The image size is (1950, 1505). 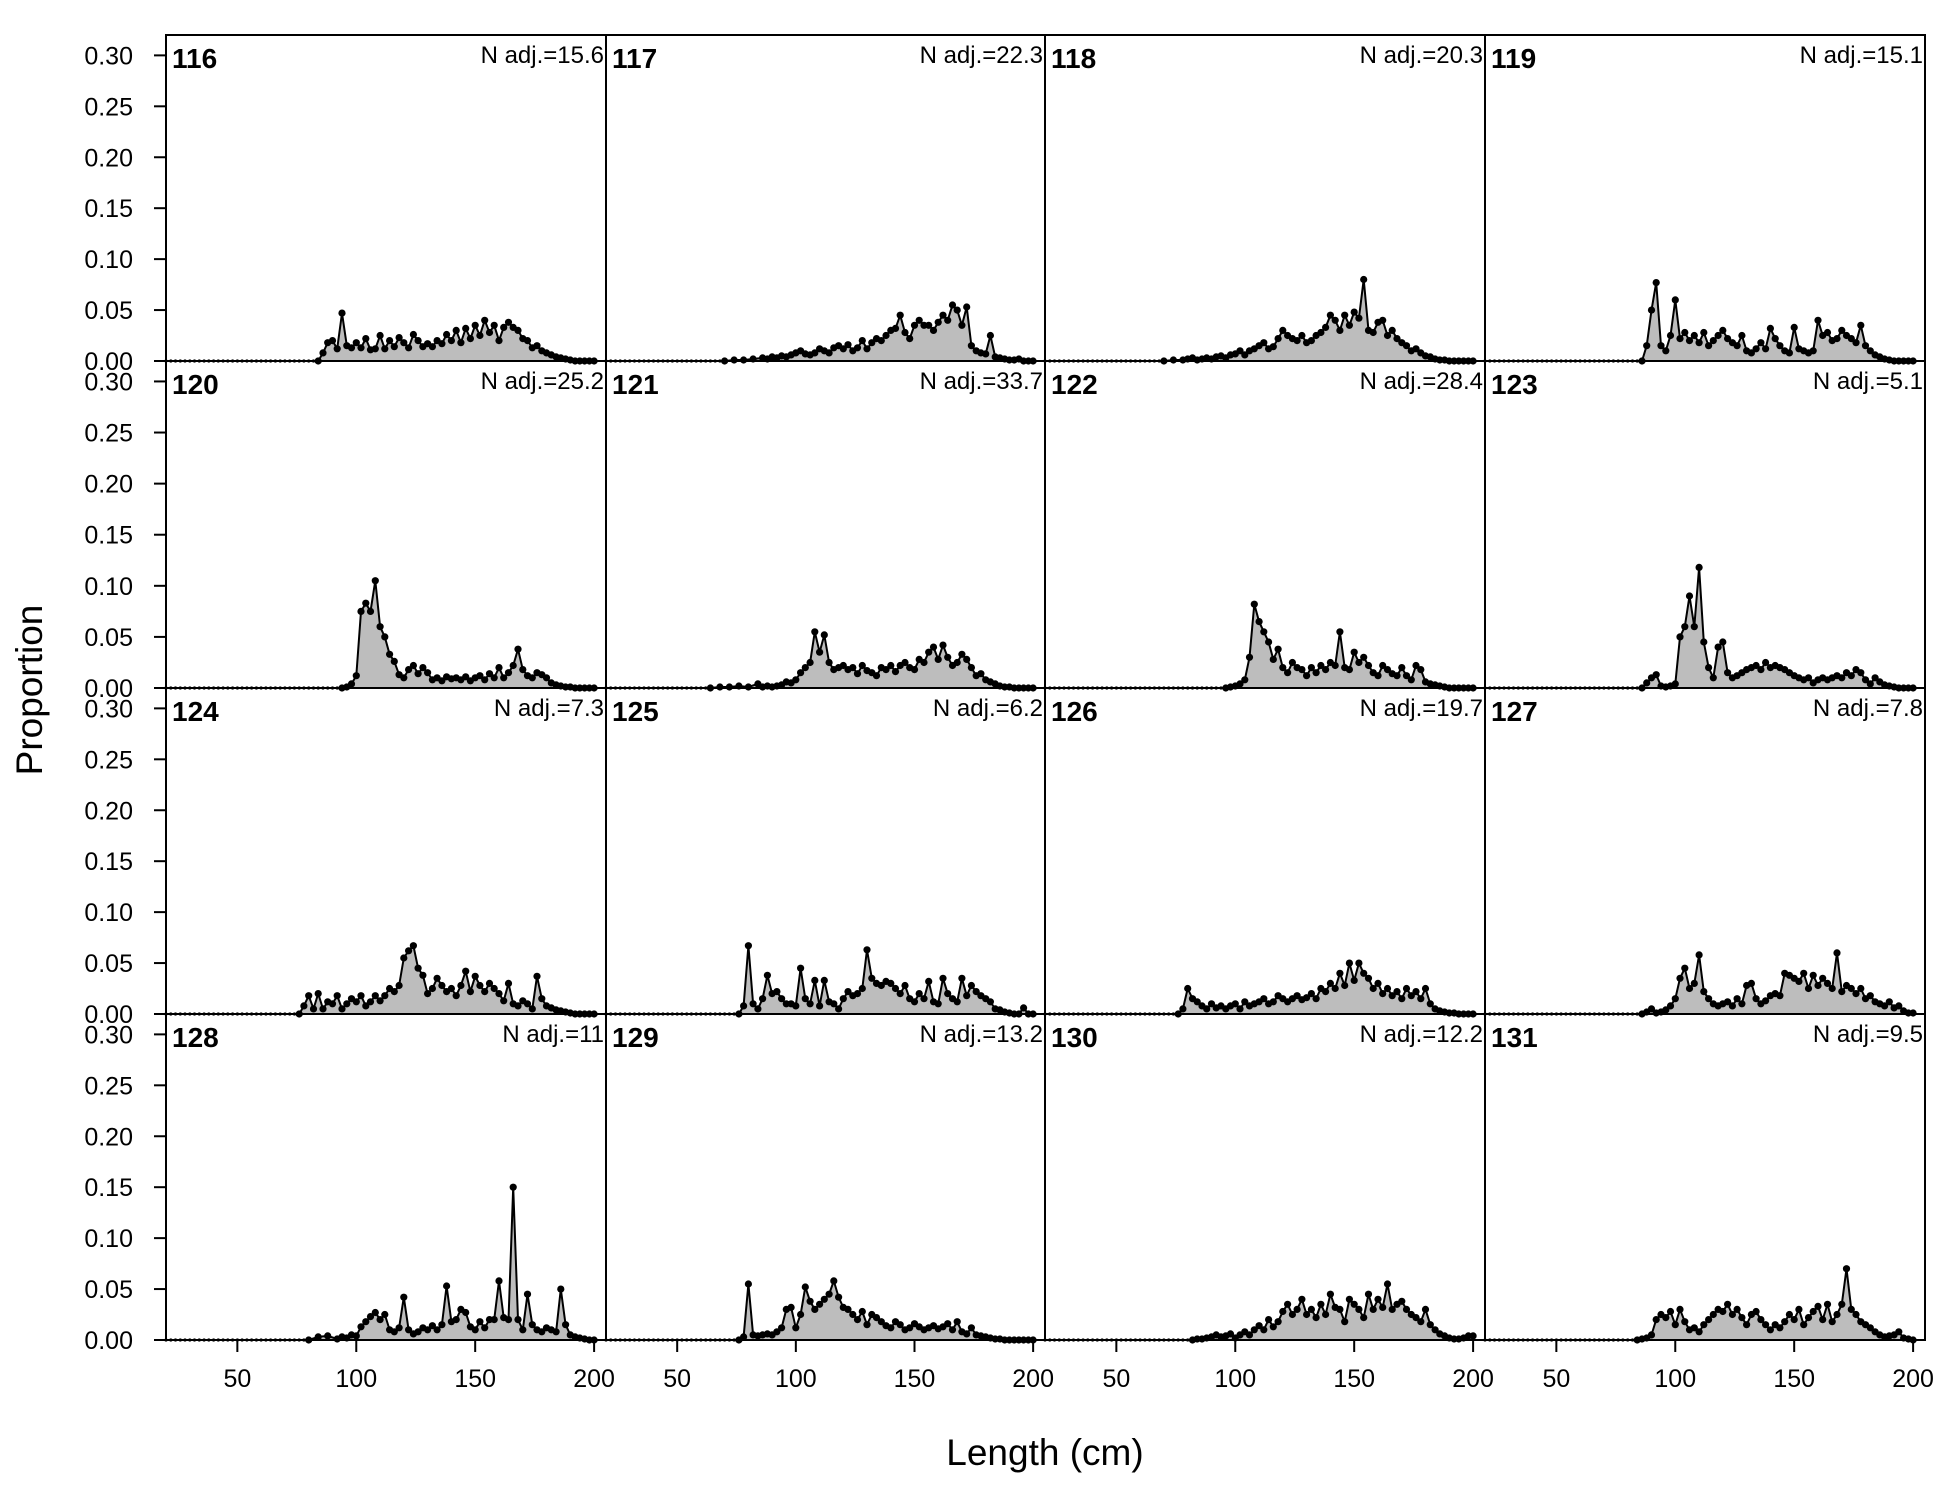 What do you see at coordinates (1264, 852) in the screenshot?
I see `panel-126: 126 N adj.=19.7` at bounding box center [1264, 852].